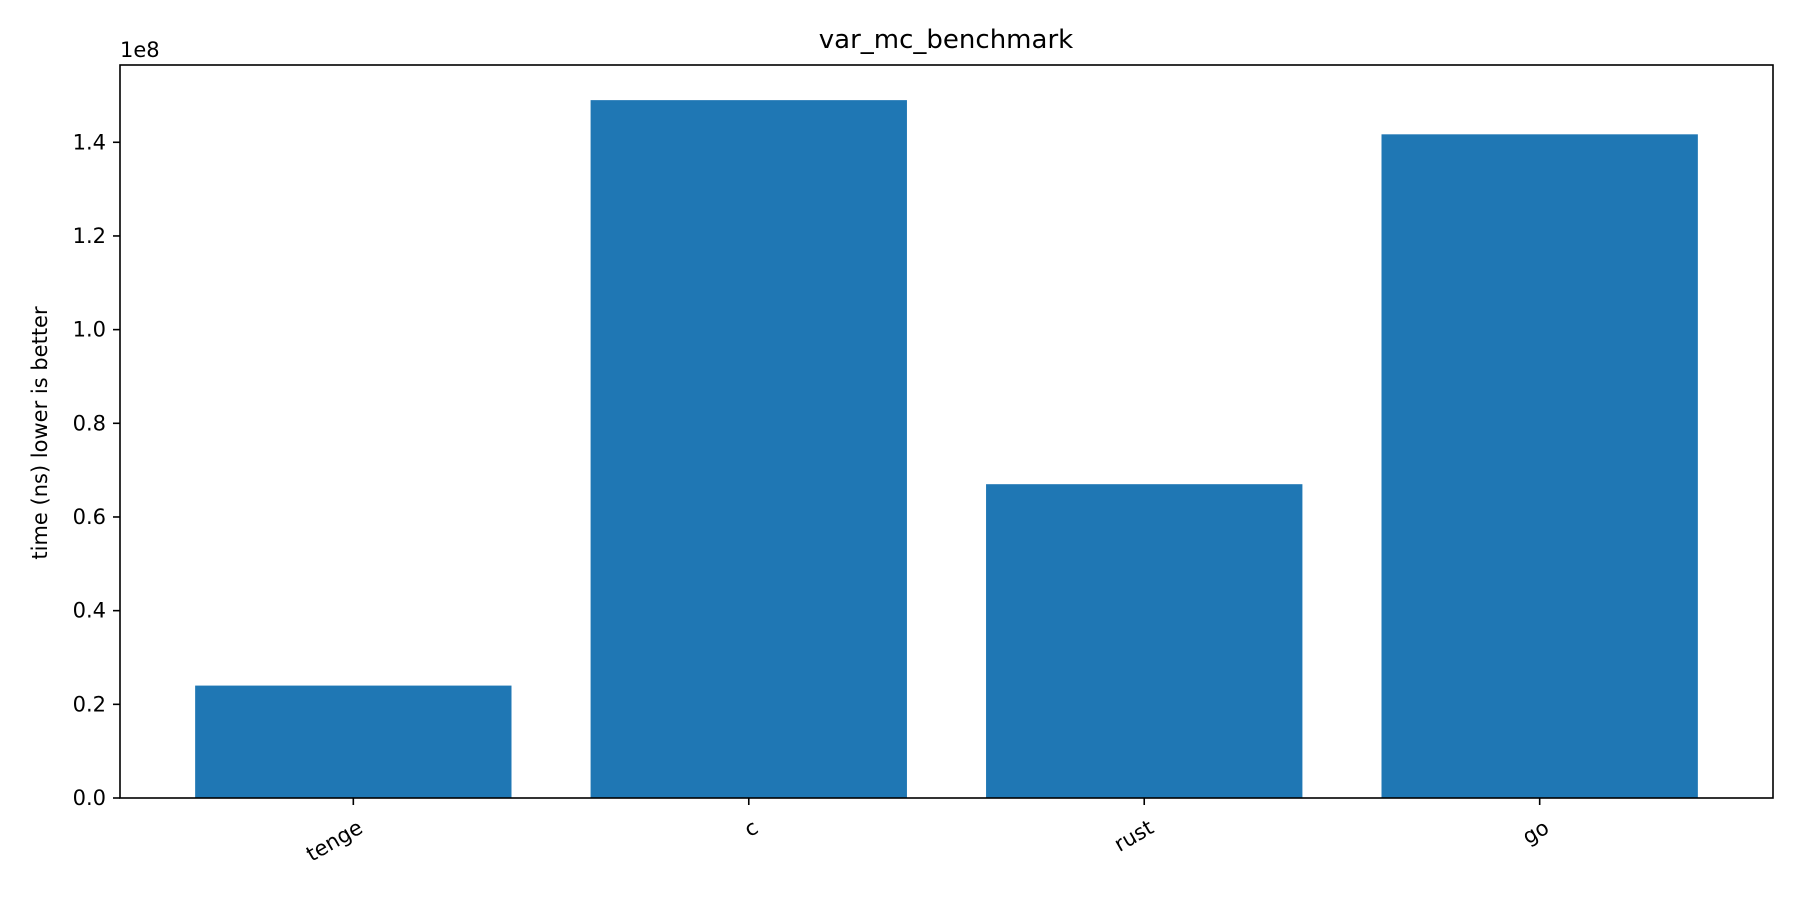 The width and height of the screenshot is (1800, 900). Describe the element at coordinates (89, 611) in the screenshot. I see `y-tick-label: 0.4` at that location.